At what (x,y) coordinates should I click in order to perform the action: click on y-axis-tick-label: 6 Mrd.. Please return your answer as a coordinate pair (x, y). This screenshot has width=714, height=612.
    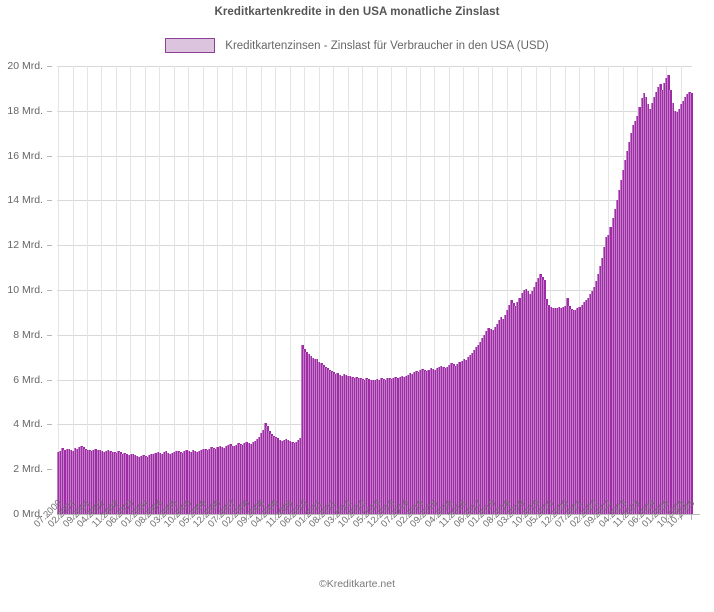
    Looking at the image, I should click on (28, 379).